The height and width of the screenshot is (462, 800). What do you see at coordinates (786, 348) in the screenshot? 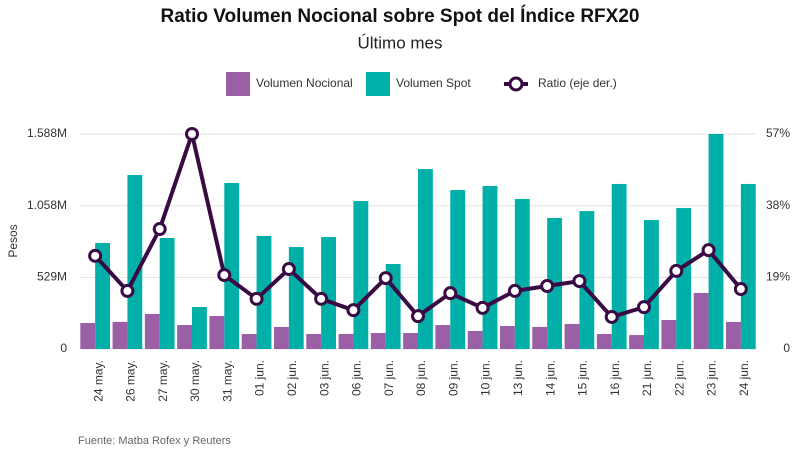
I see `y2-tick-label: 0` at bounding box center [786, 348].